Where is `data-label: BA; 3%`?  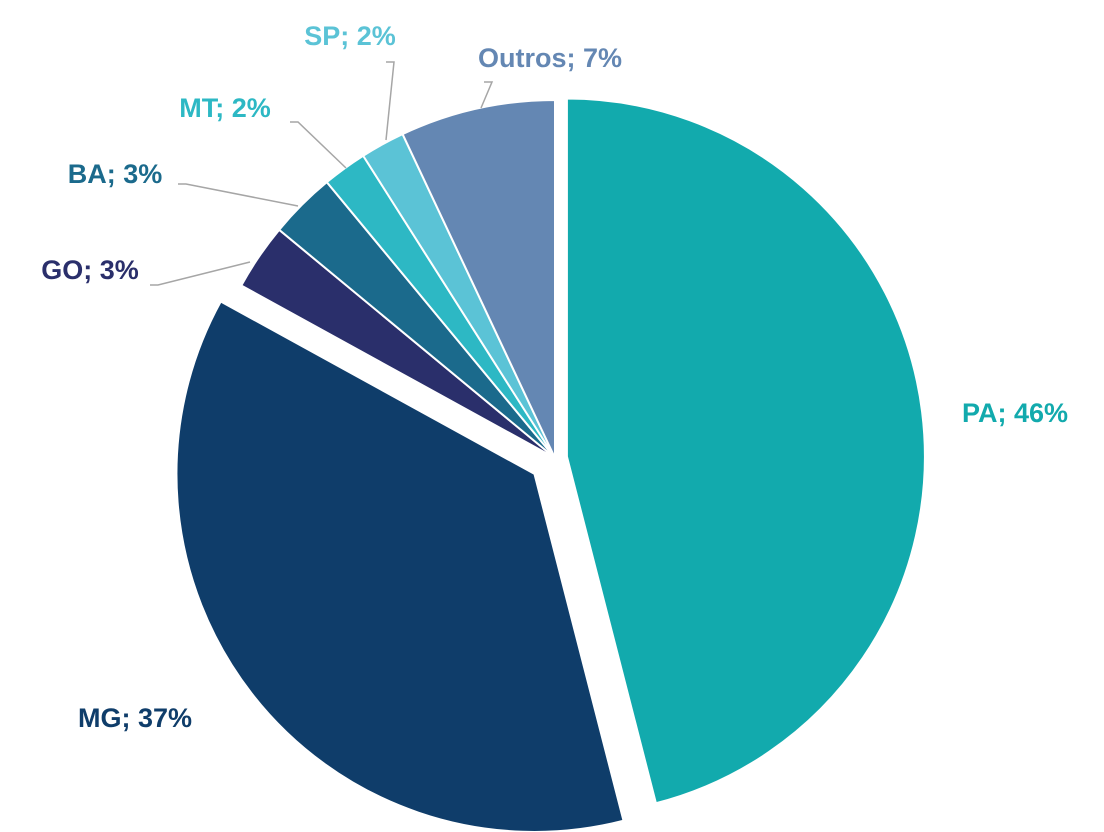 data-label: BA; 3% is located at coordinates (115, 174).